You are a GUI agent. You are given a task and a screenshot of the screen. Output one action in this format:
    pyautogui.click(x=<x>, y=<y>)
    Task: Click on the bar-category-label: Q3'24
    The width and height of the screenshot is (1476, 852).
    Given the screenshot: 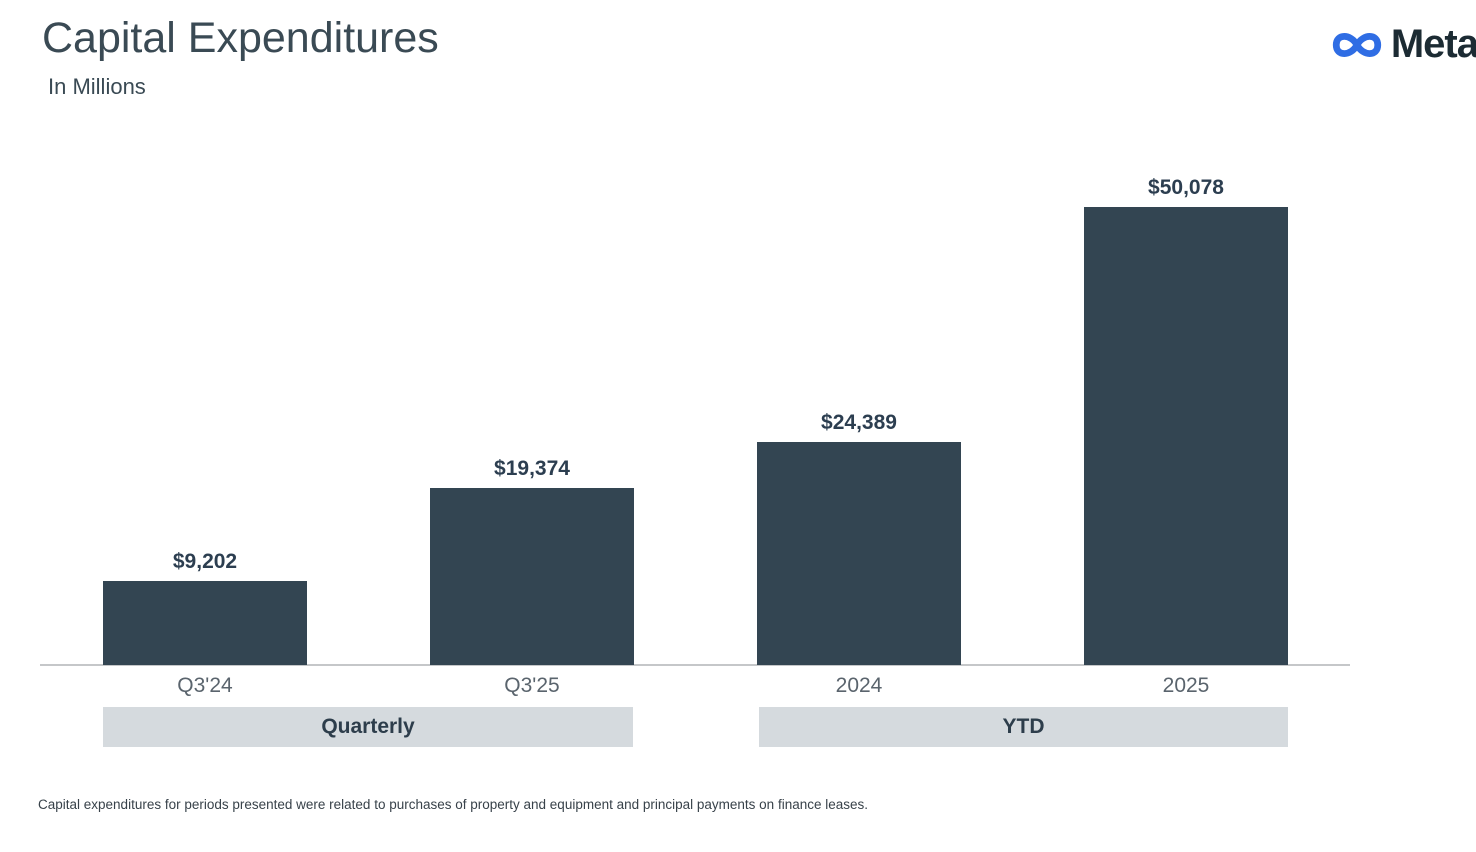 What is the action you would take?
    pyautogui.click(x=205, y=685)
    